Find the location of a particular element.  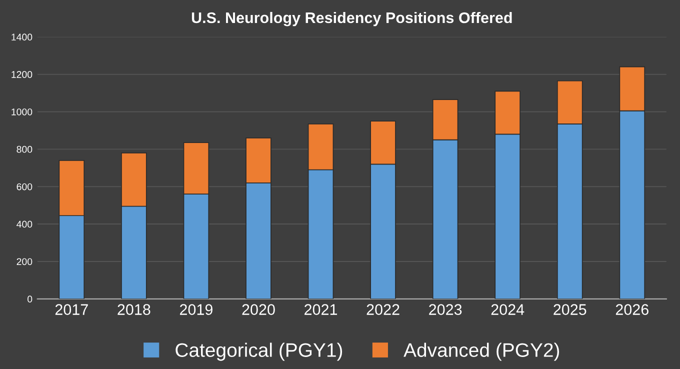

x-tick-label: 2024 is located at coordinates (507, 309).